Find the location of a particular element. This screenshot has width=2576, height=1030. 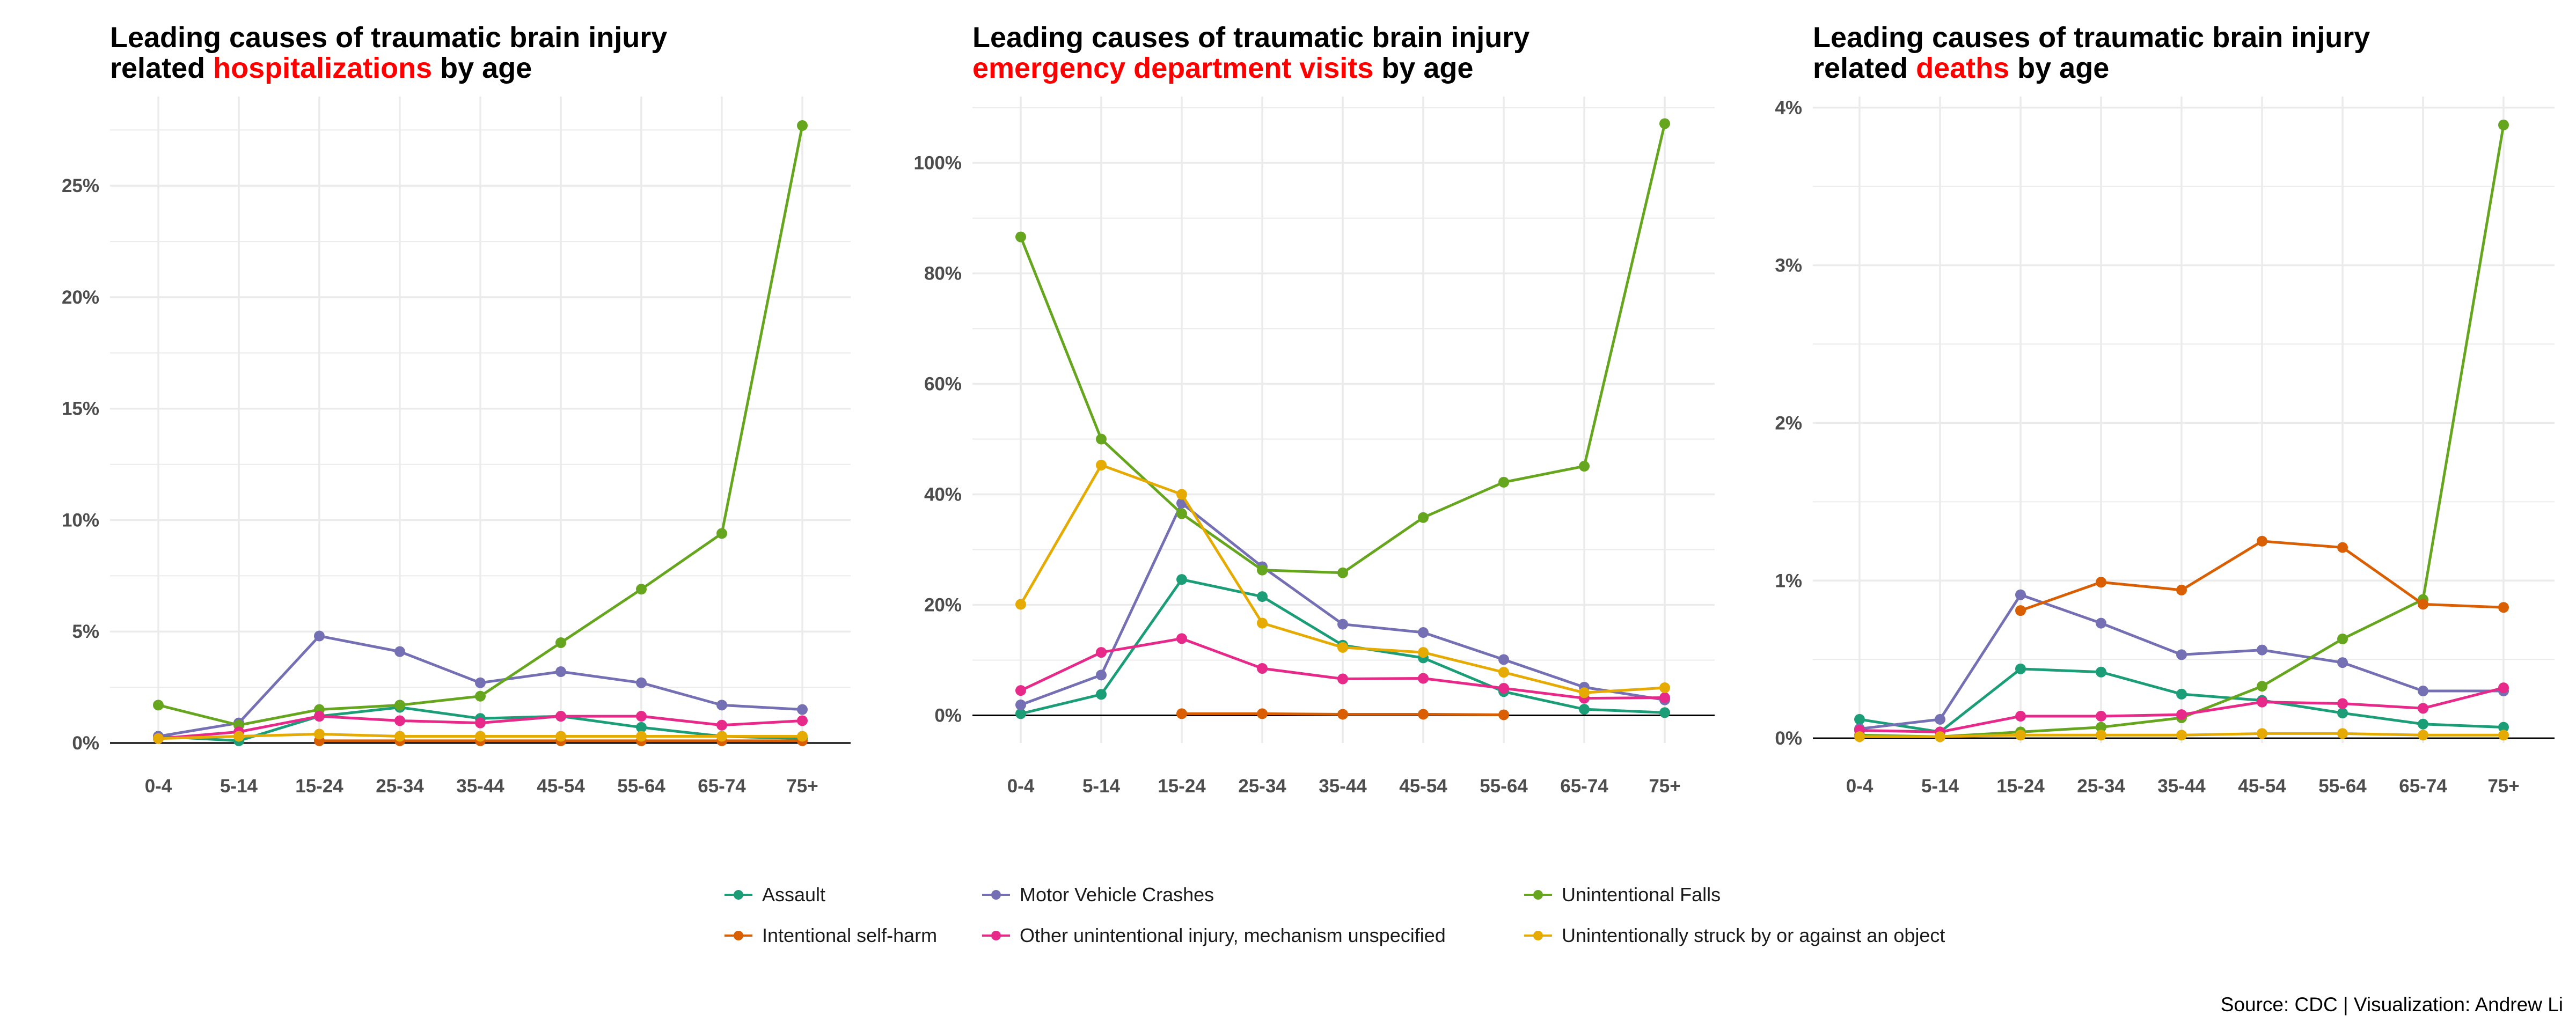

y-tick-label: 10% is located at coordinates (80, 520).